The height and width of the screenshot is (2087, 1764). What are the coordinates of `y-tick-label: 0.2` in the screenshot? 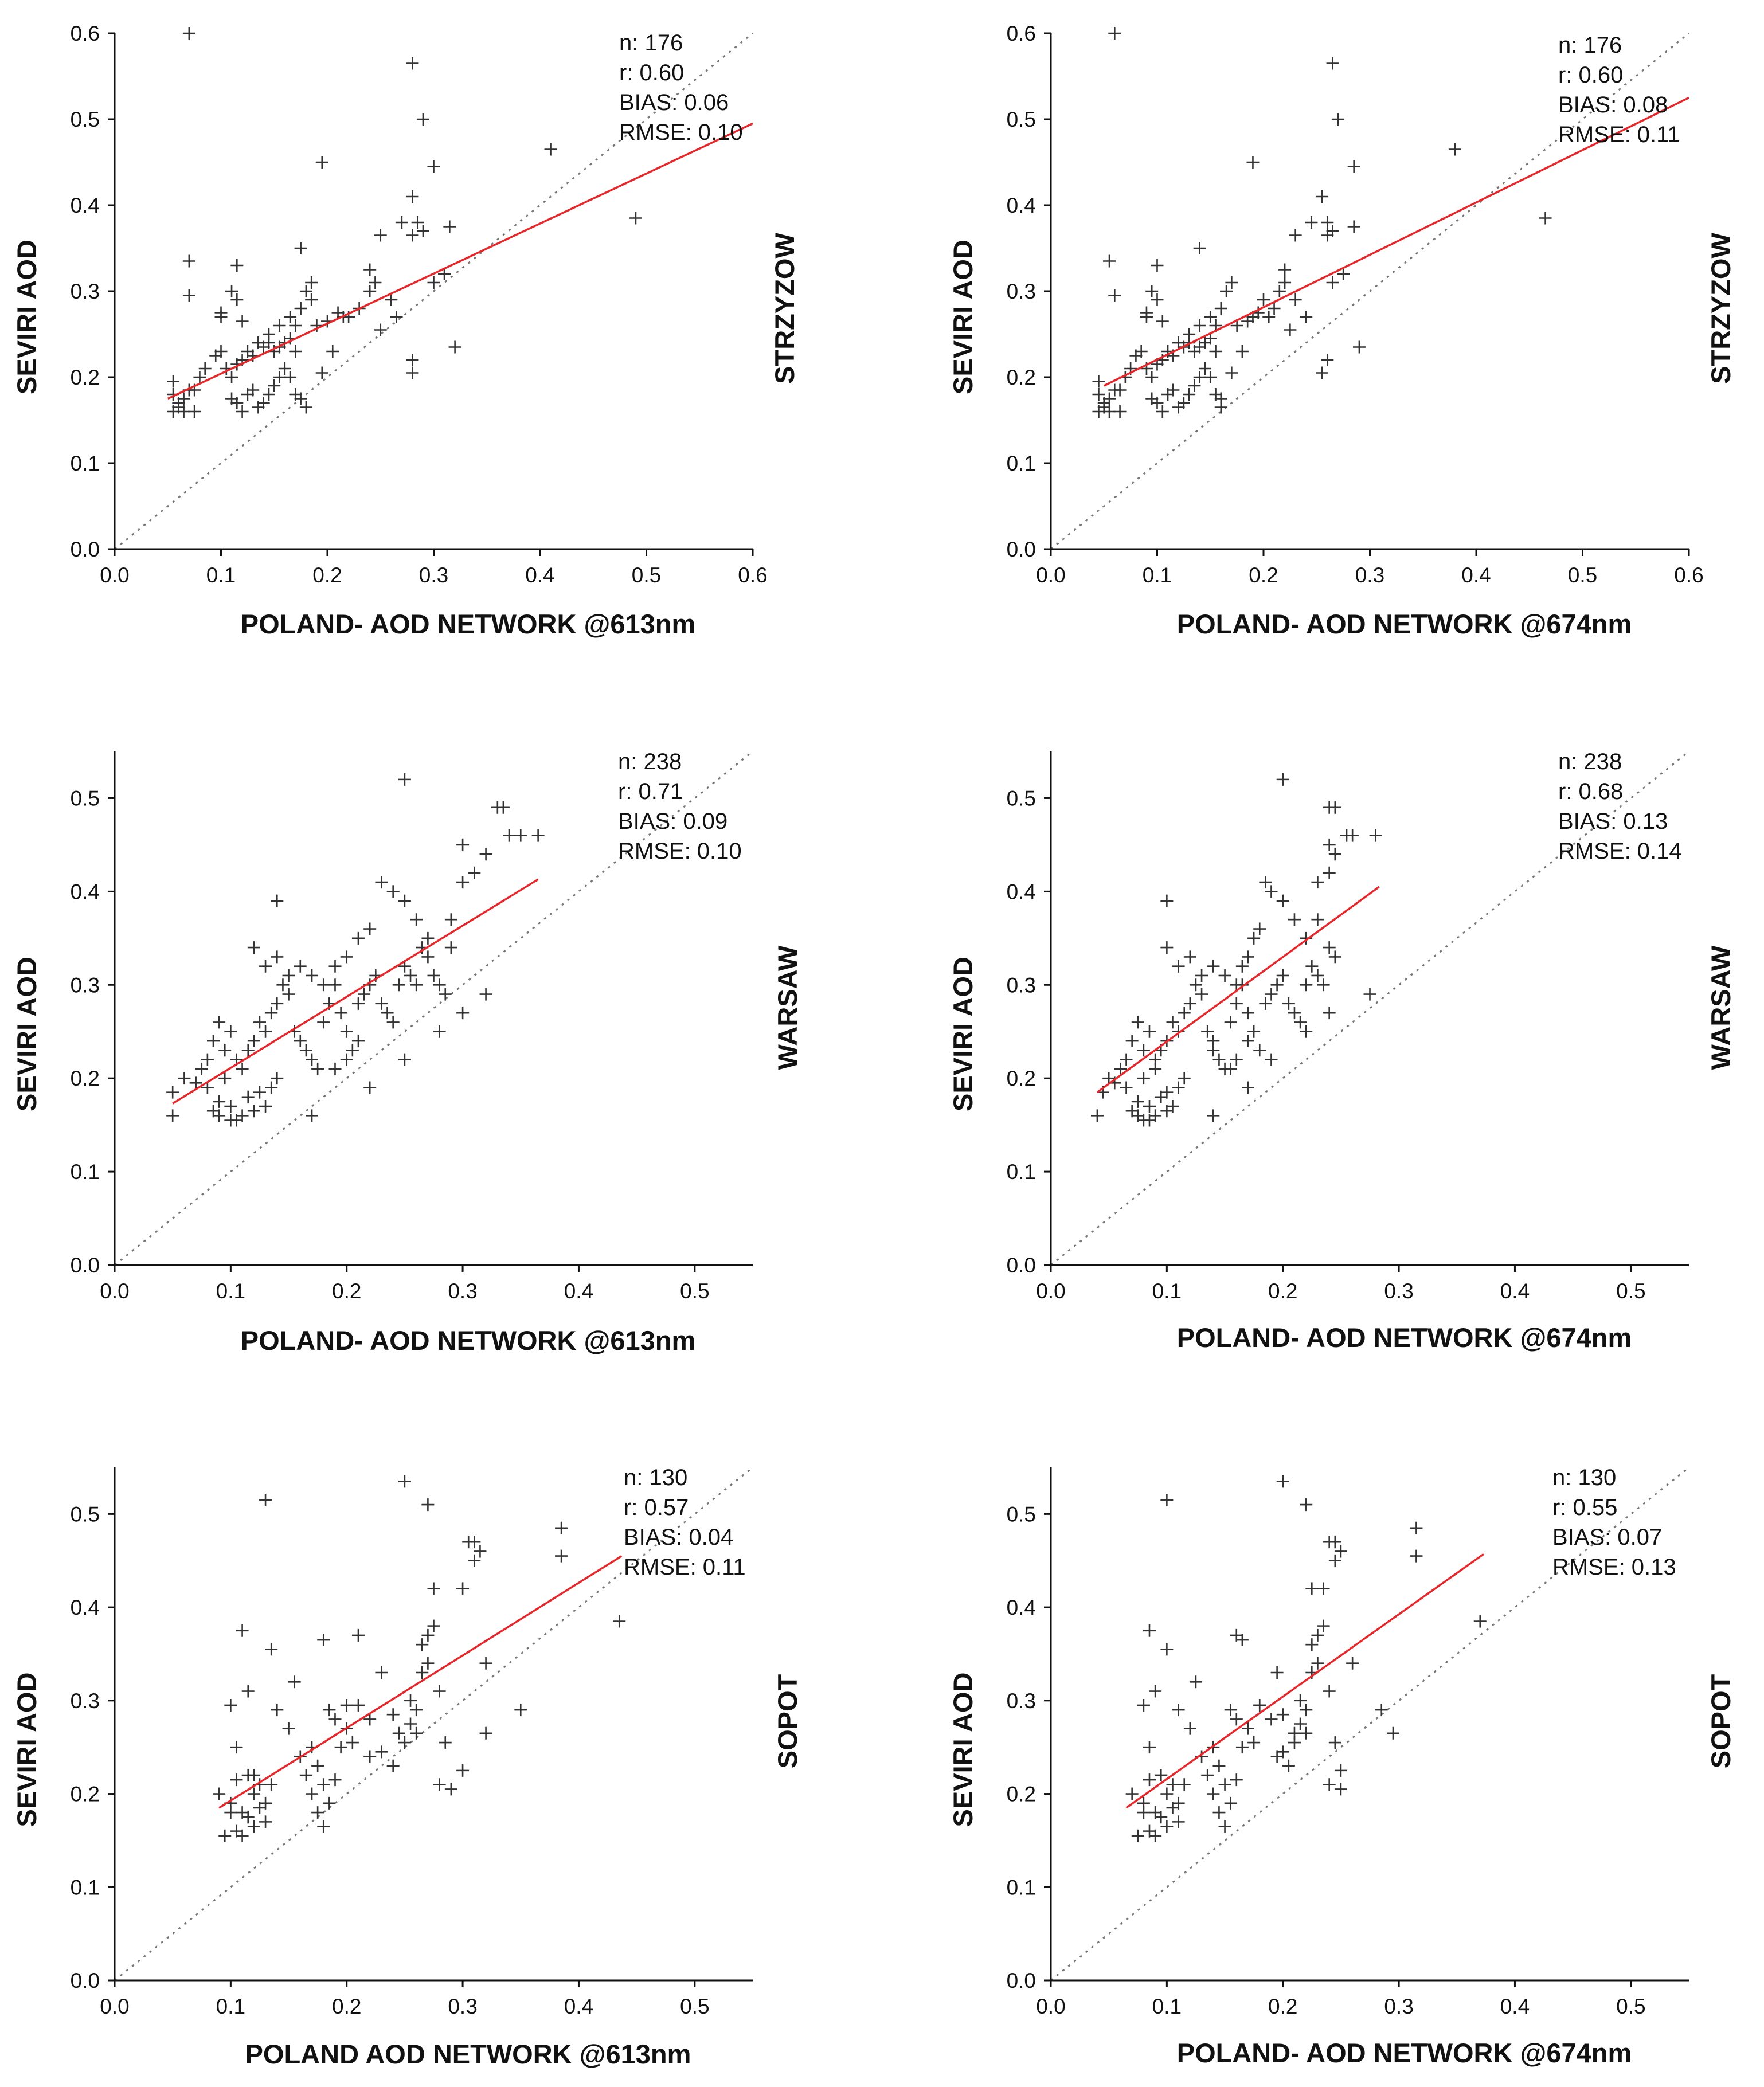 It's located at (85, 377).